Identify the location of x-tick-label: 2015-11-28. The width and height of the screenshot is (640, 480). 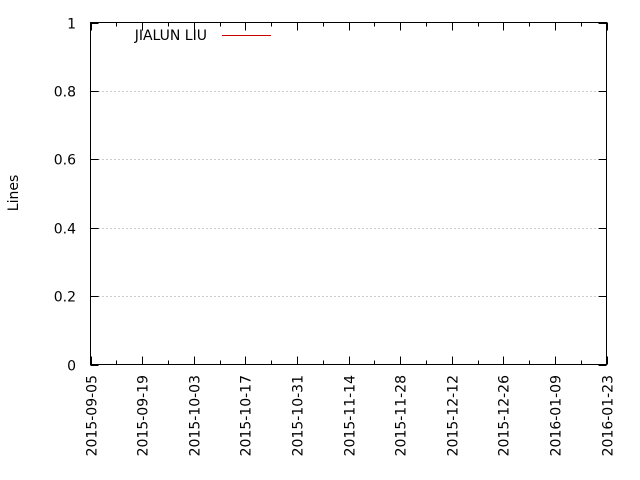
(402, 415).